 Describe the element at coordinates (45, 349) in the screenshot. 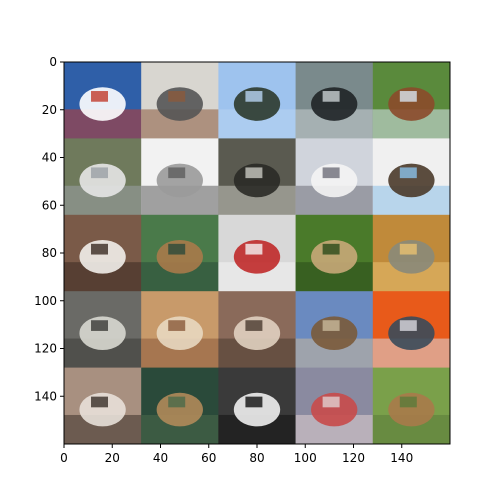

I see `y-tick-label: 120` at that location.